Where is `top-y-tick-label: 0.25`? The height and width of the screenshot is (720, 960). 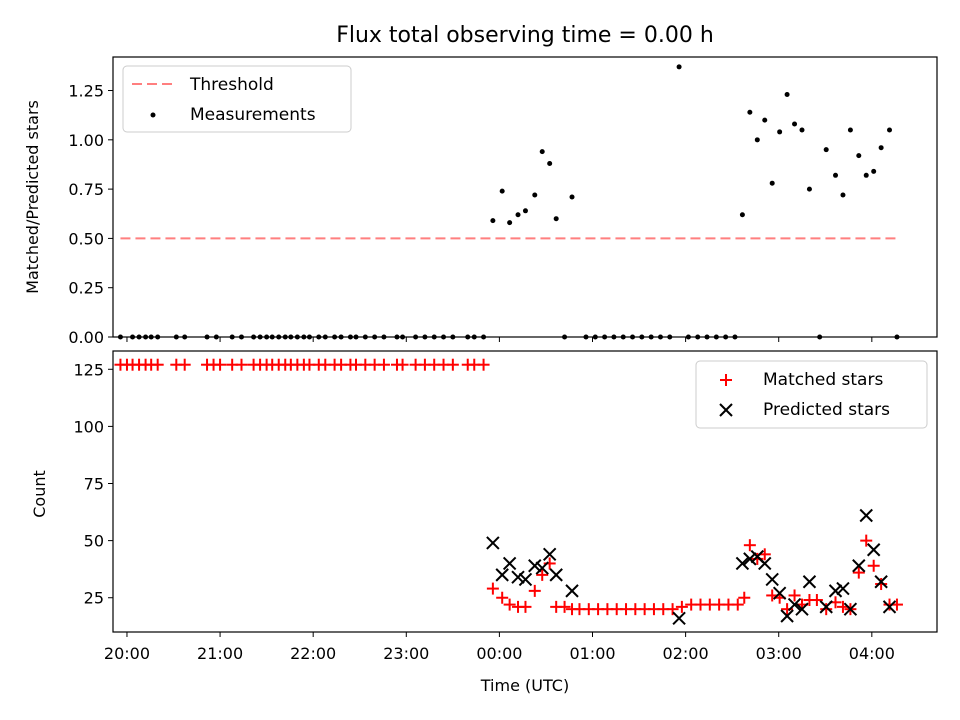
top-y-tick-label: 0.25 is located at coordinates (86, 288).